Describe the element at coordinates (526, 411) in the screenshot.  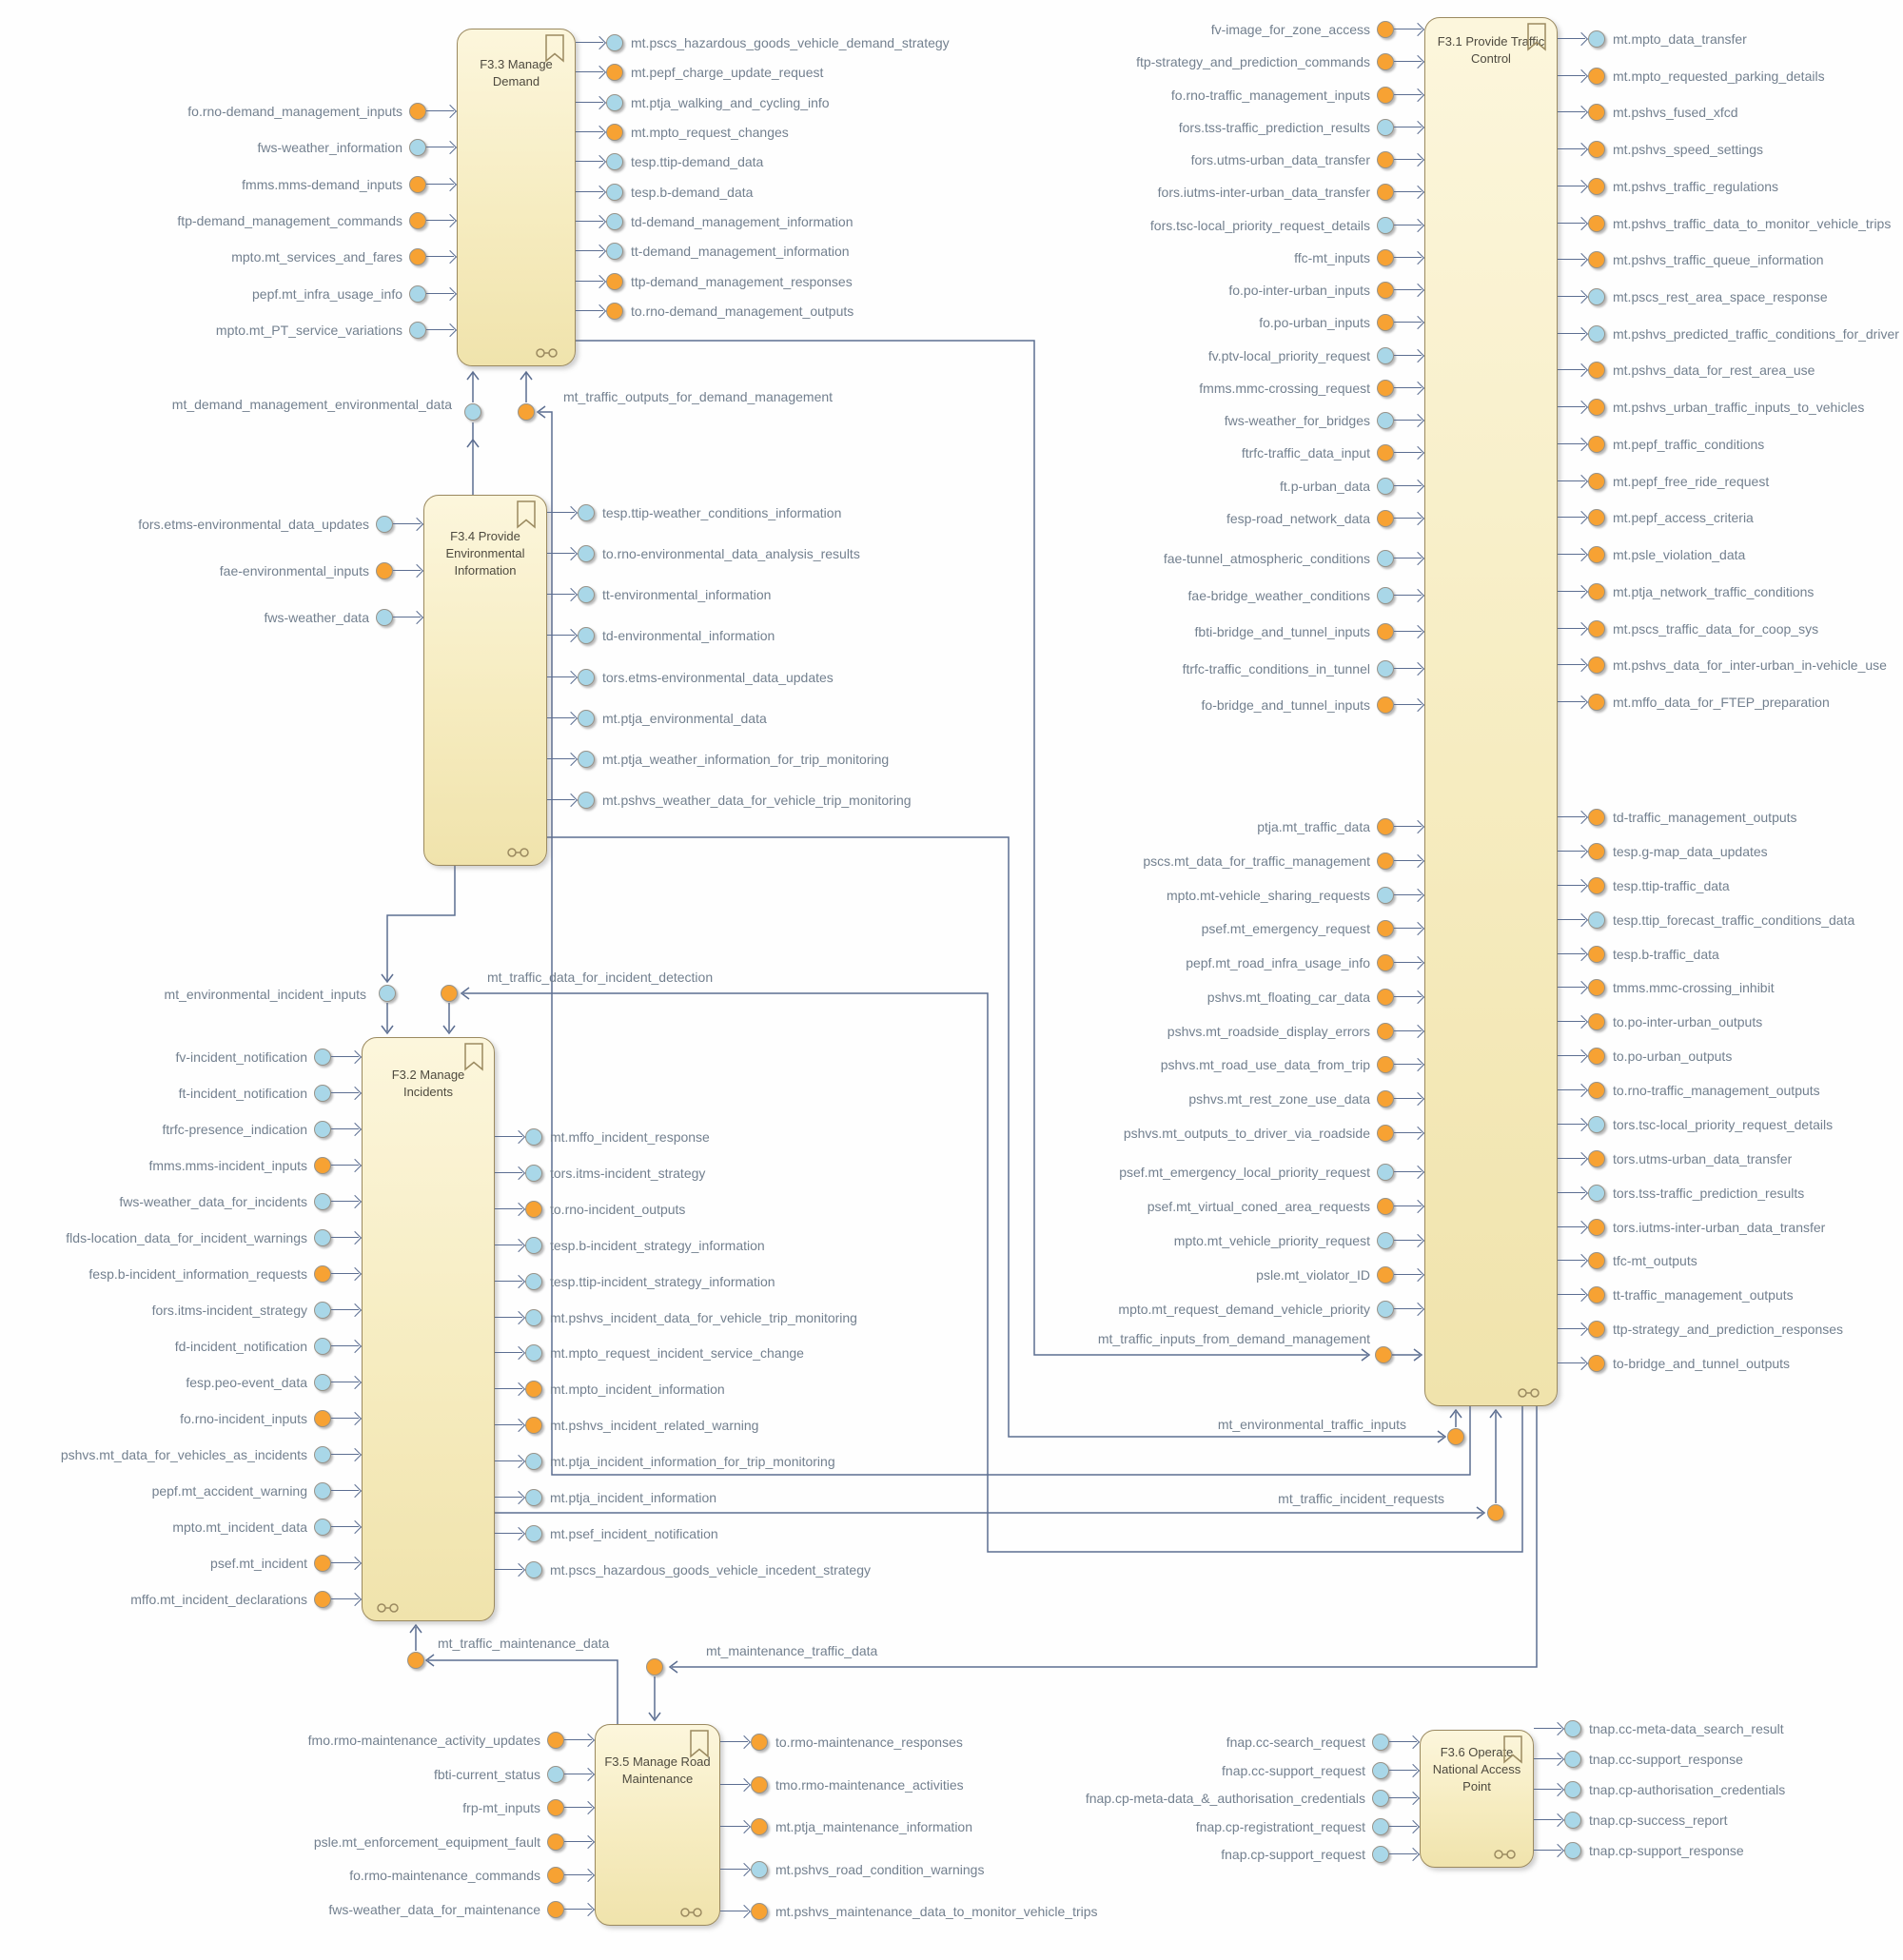
I see `port-circle-demand-traffic` at that location.